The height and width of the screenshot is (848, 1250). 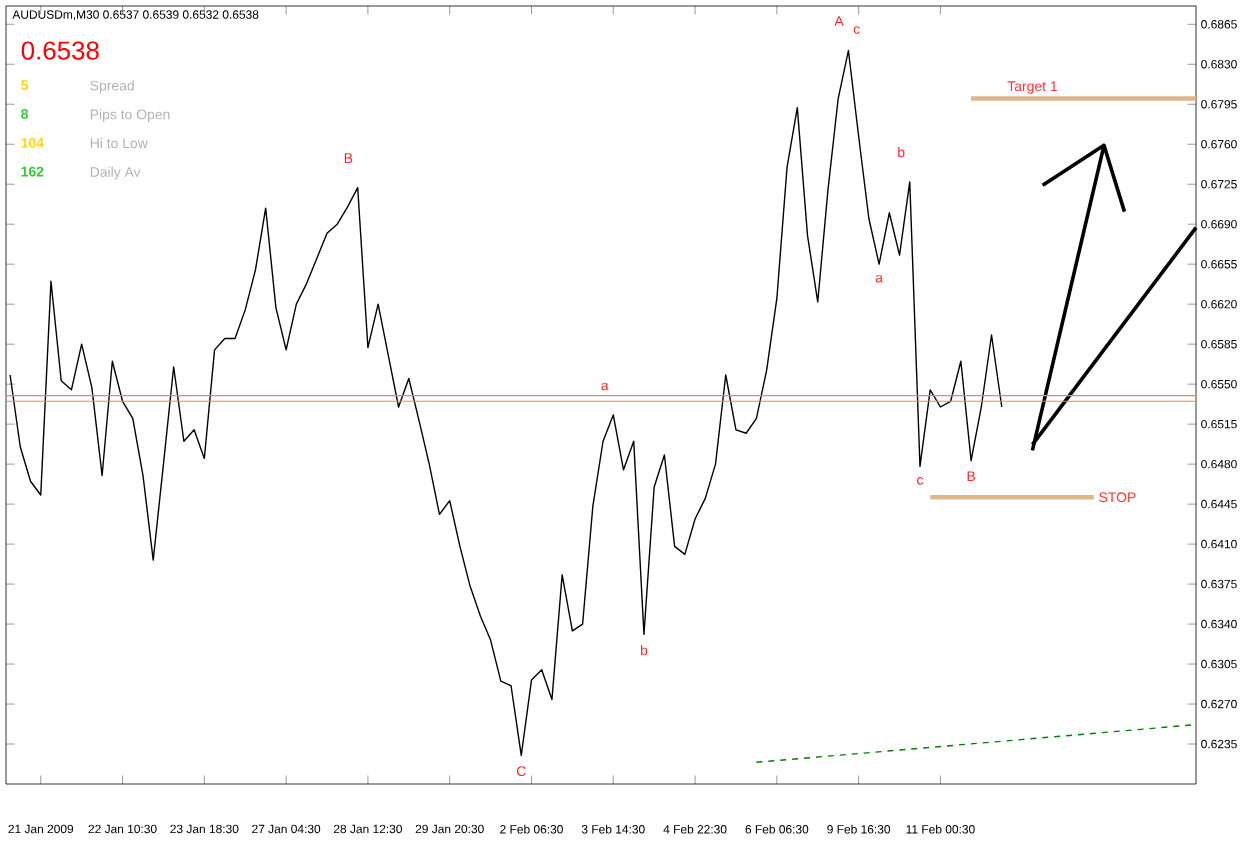 What do you see at coordinates (60, 50) in the screenshot?
I see `annotation: 0.6538` at bounding box center [60, 50].